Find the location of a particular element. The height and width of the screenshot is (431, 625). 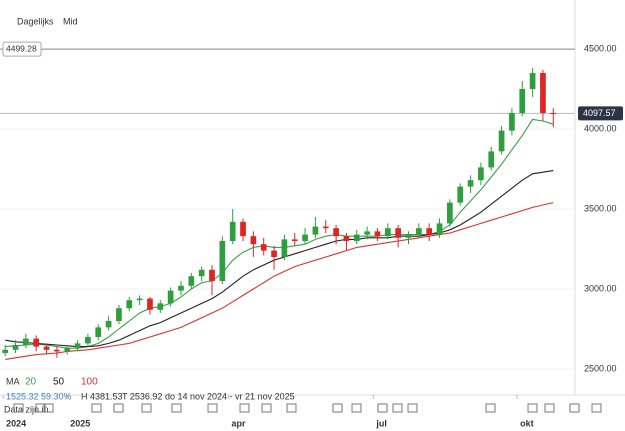

x-tick-label: 2024 is located at coordinates (16, 423).